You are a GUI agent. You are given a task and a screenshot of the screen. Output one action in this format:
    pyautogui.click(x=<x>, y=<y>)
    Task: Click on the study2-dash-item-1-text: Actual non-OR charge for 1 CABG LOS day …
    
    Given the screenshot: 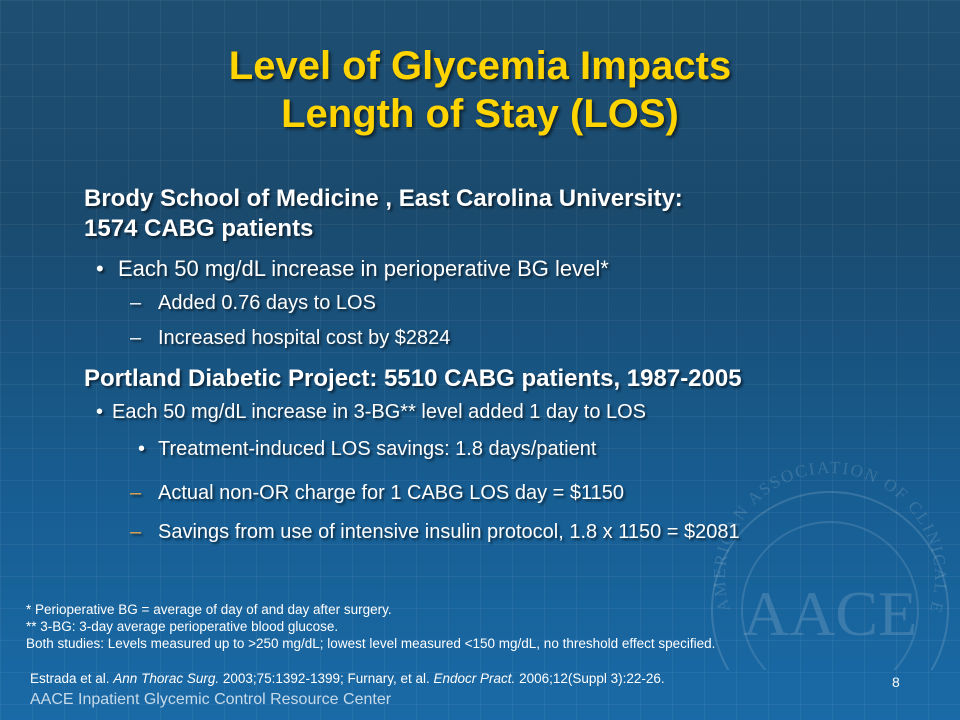 What is the action you would take?
    pyautogui.click(x=391, y=493)
    